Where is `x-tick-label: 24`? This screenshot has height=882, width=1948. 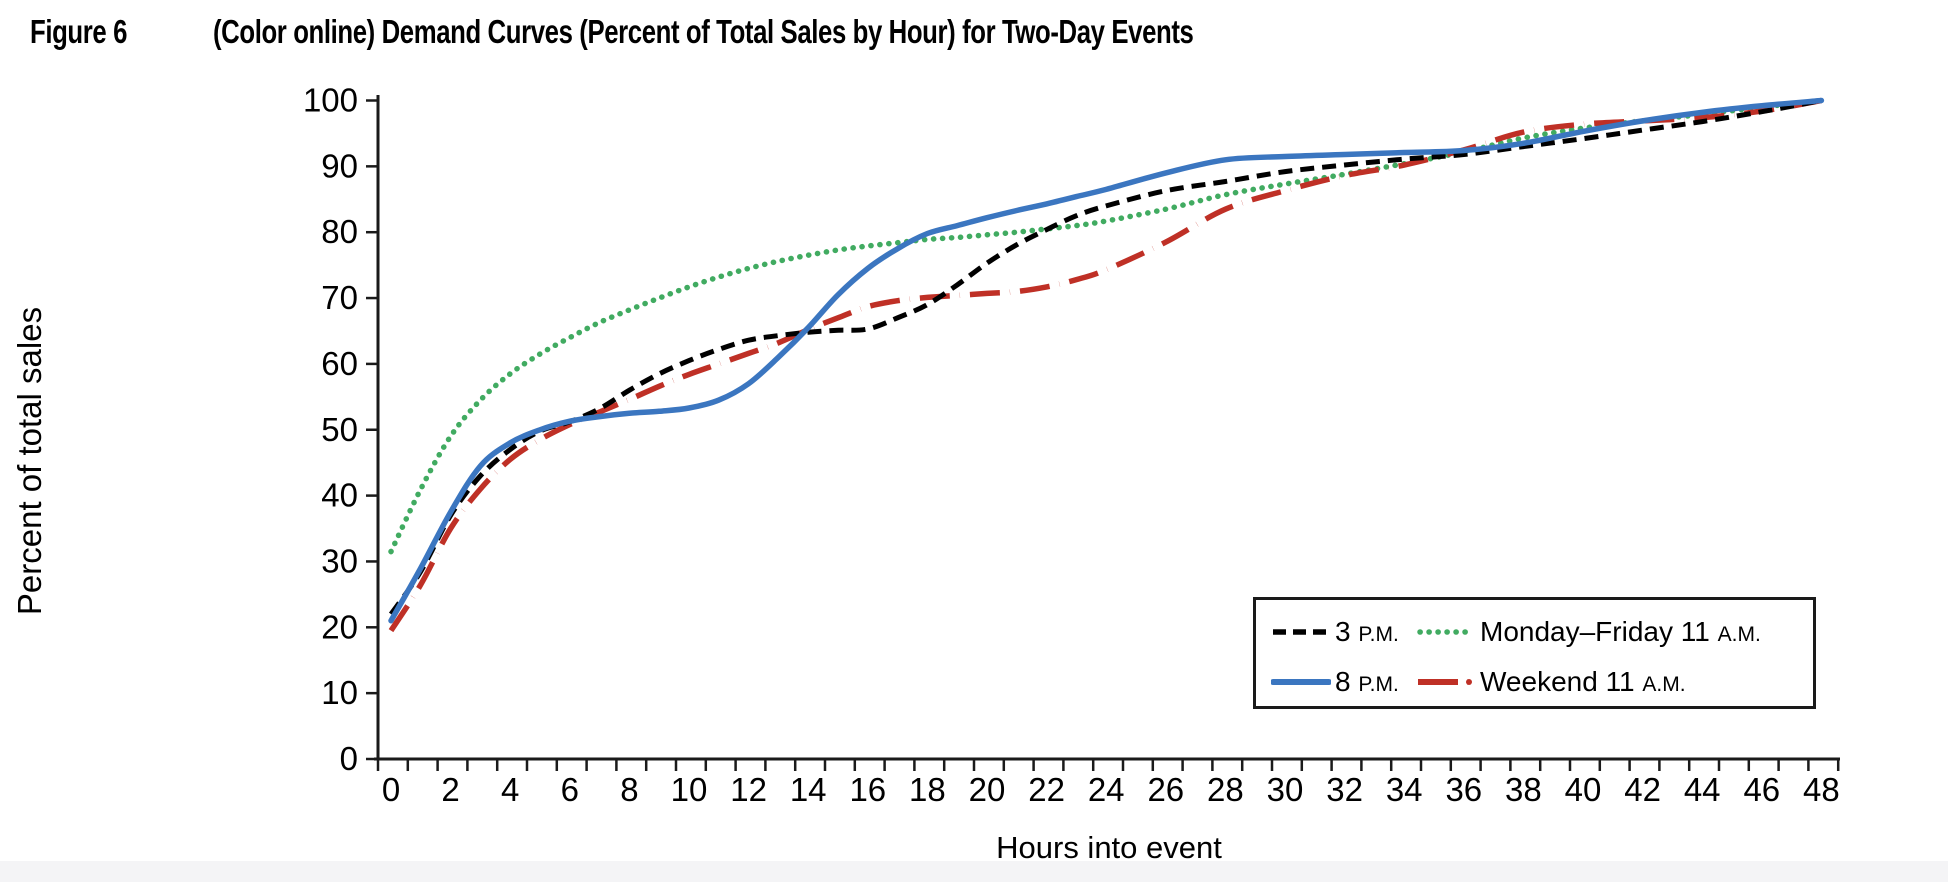
x-tick-label: 24 is located at coordinates (1106, 789).